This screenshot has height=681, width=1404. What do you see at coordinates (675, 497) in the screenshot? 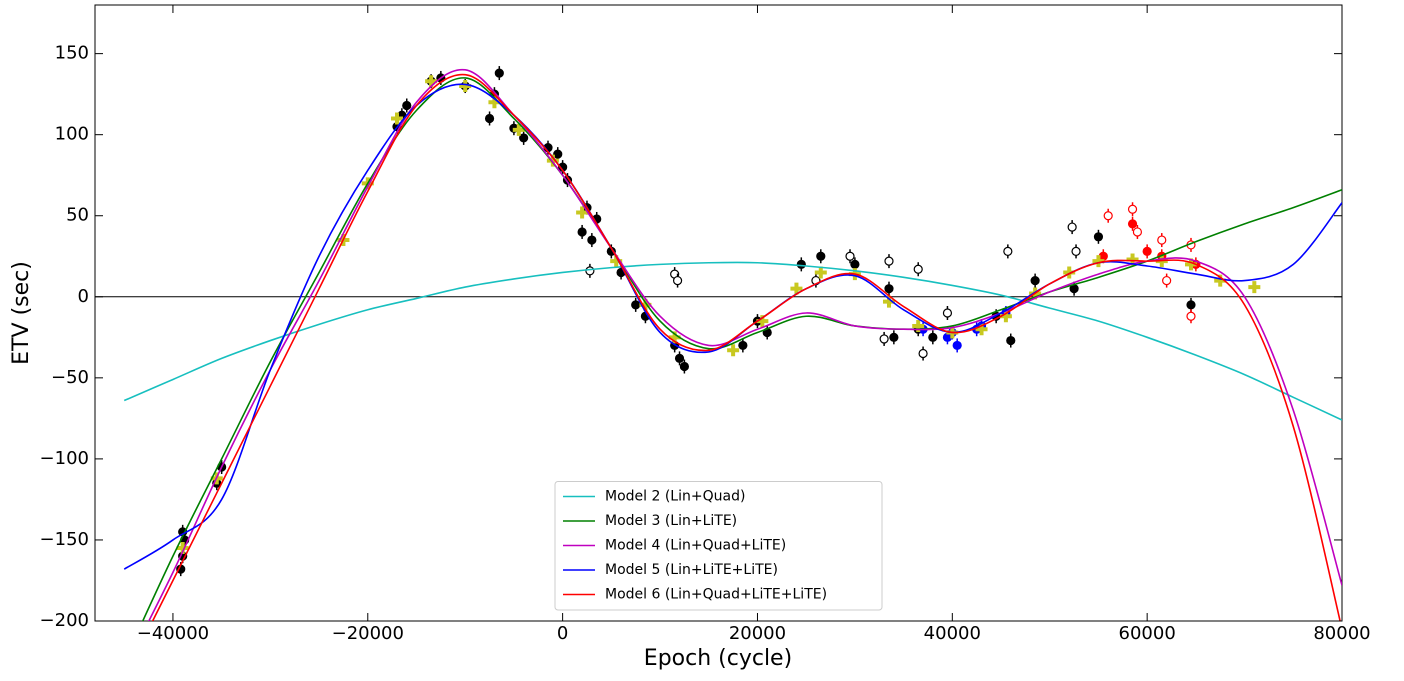
I see `legend-label: Model 2 (Lin+Quad)` at bounding box center [675, 497].